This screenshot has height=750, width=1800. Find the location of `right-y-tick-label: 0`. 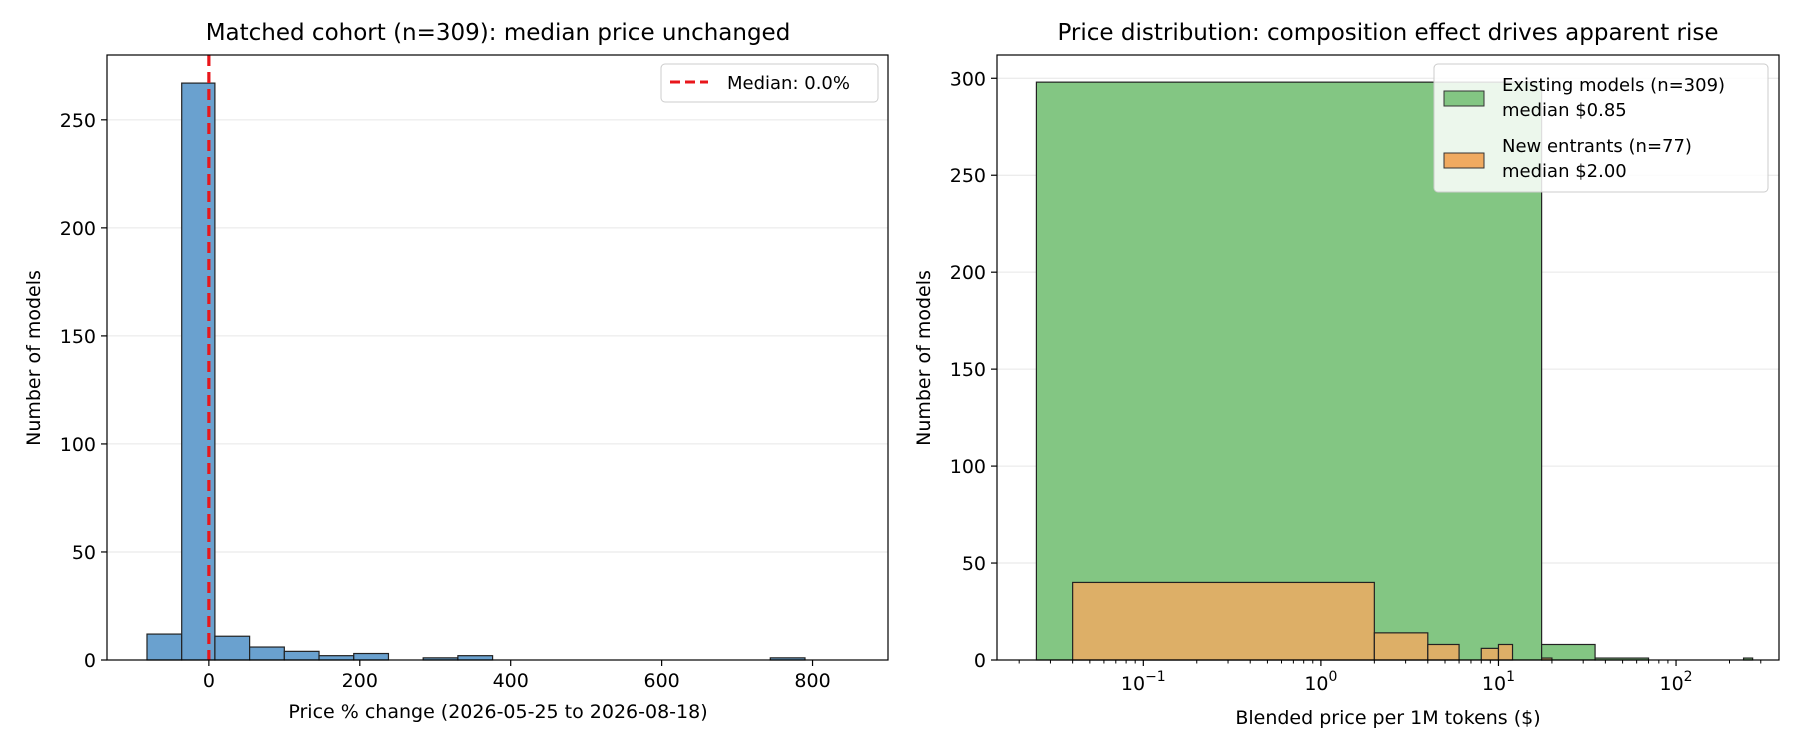

right-y-tick-label: 0 is located at coordinates (980, 661).